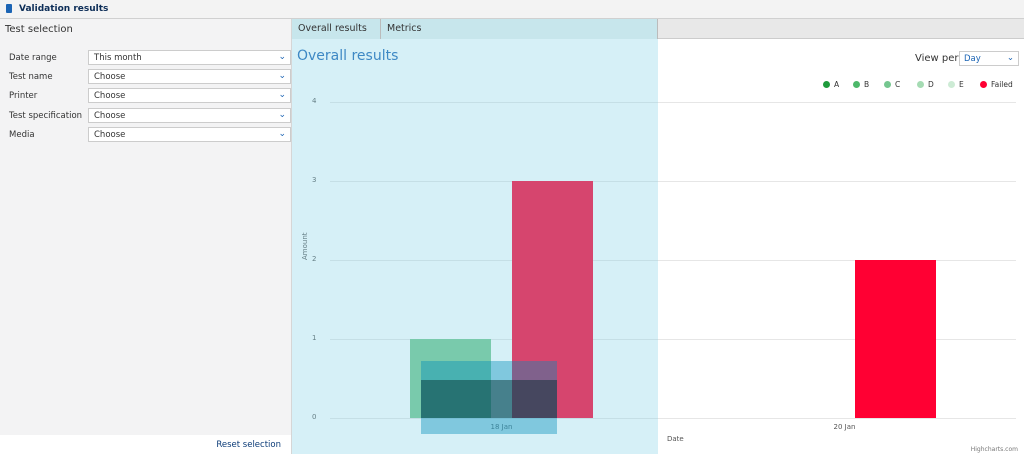 This screenshot has width=1024, height=454. What do you see at coordinates (64, 9) in the screenshot?
I see `app-title: Validation results` at bounding box center [64, 9].